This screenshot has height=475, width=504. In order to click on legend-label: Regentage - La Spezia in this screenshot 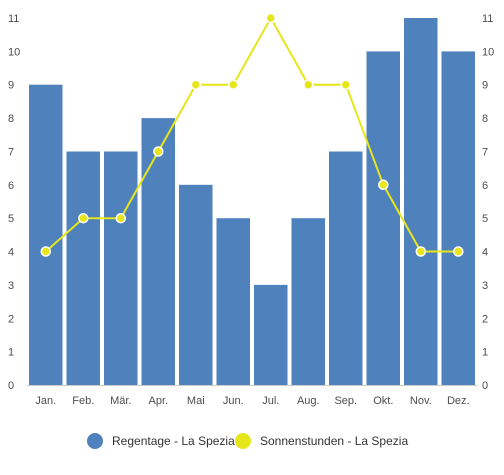, I will do `click(173, 441)`.